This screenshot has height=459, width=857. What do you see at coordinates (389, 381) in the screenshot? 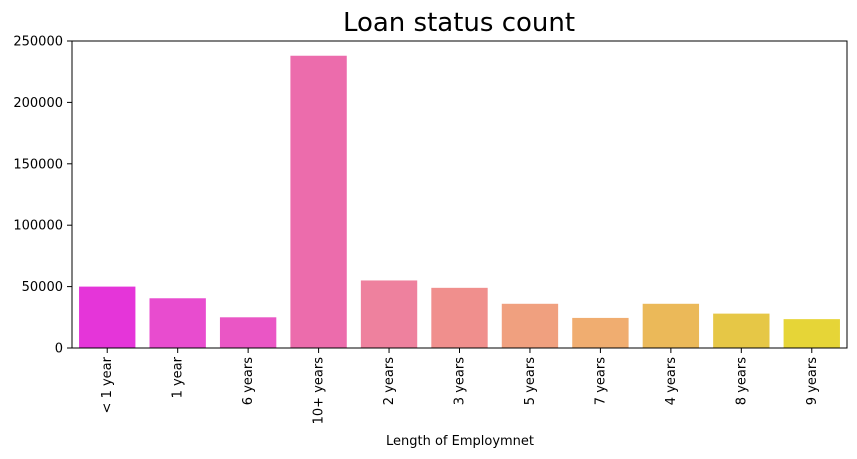
I see `x-tick-label-4: 2 years` at bounding box center [389, 381].